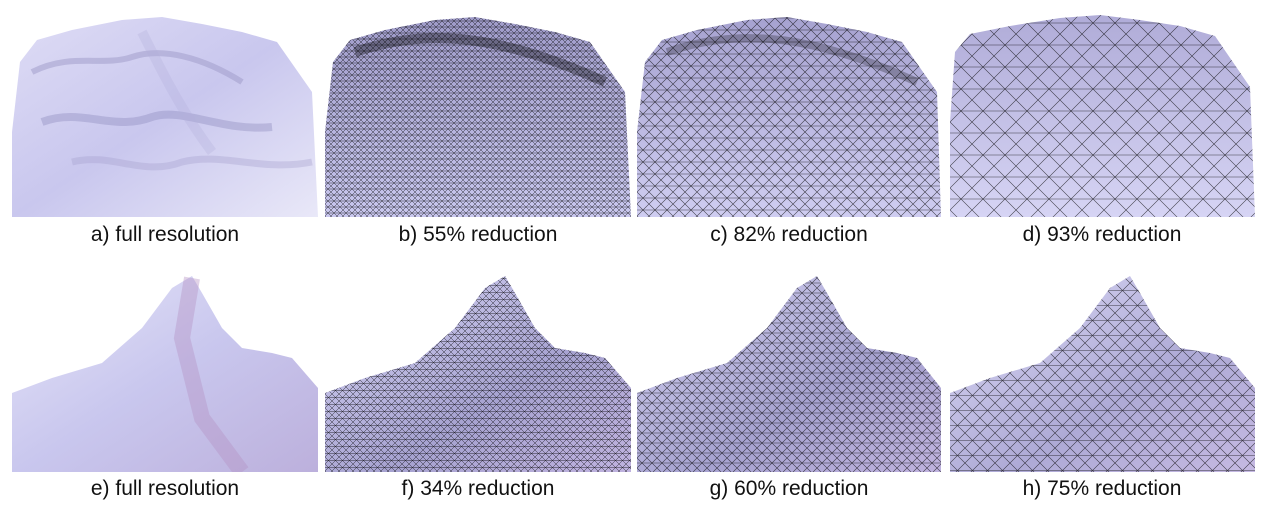 The height and width of the screenshot is (506, 1261). What do you see at coordinates (1102, 234) in the screenshot?
I see `caption-d: d) 93% reduction` at bounding box center [1102, 234].